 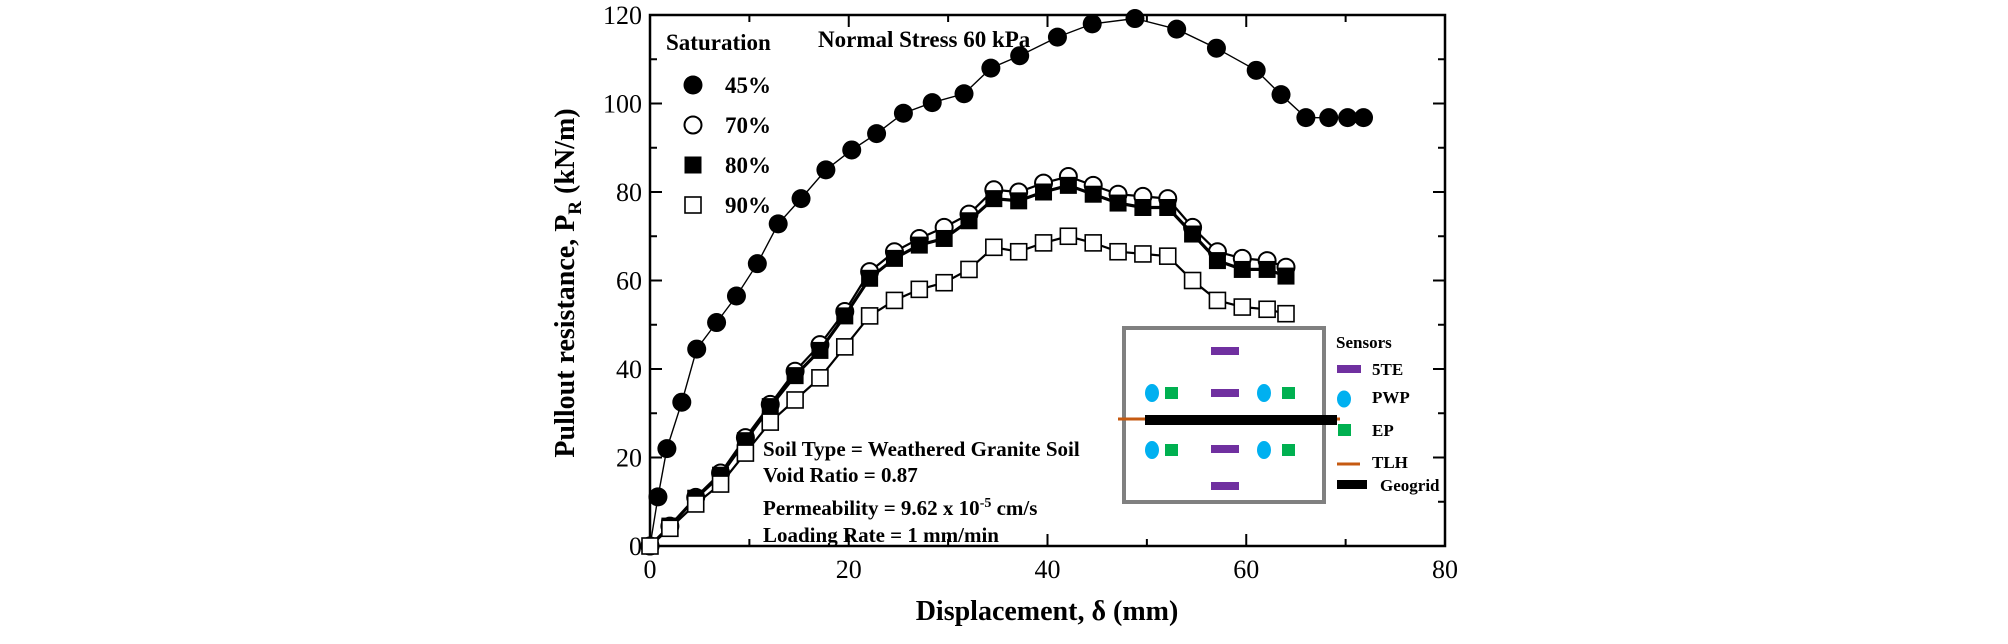 What do you see at coordinates (718, 42) in the screenshot?
I see `legend-title: Saturation` at bounding box center [718, 42].